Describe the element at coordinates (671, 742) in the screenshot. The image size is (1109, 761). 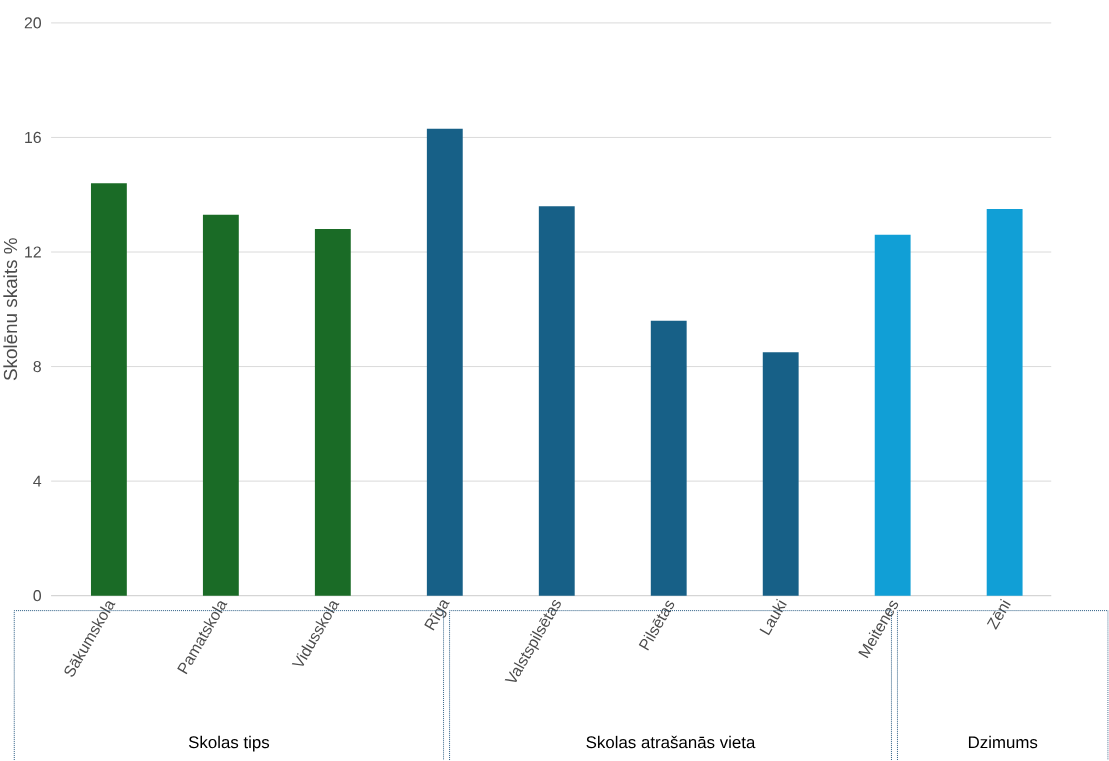
I see `text: Skolas atrašanās vieta` at that location.